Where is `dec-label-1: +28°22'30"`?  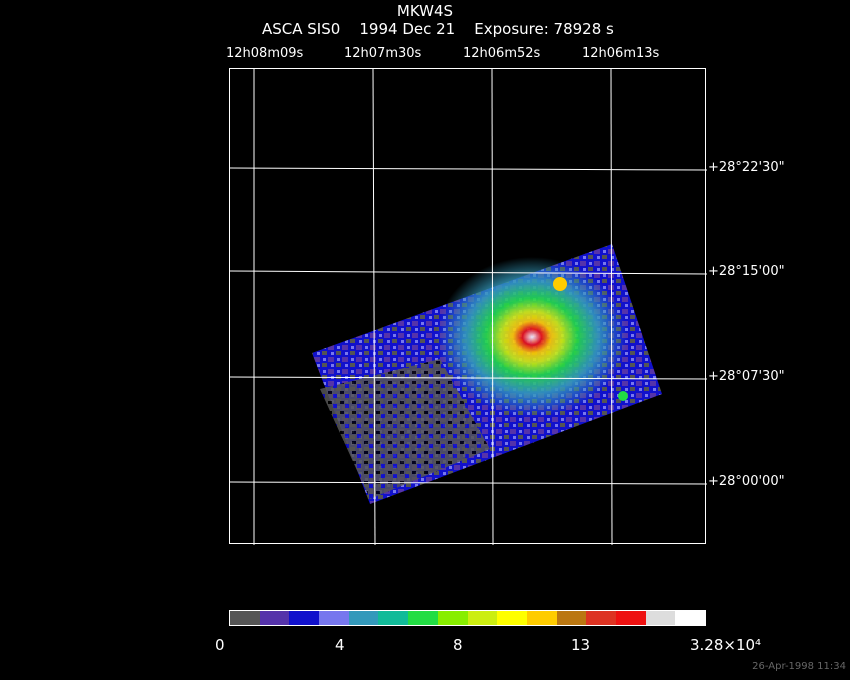
dec-label-1: +28°22'30" is located at coordinates (746, 167).